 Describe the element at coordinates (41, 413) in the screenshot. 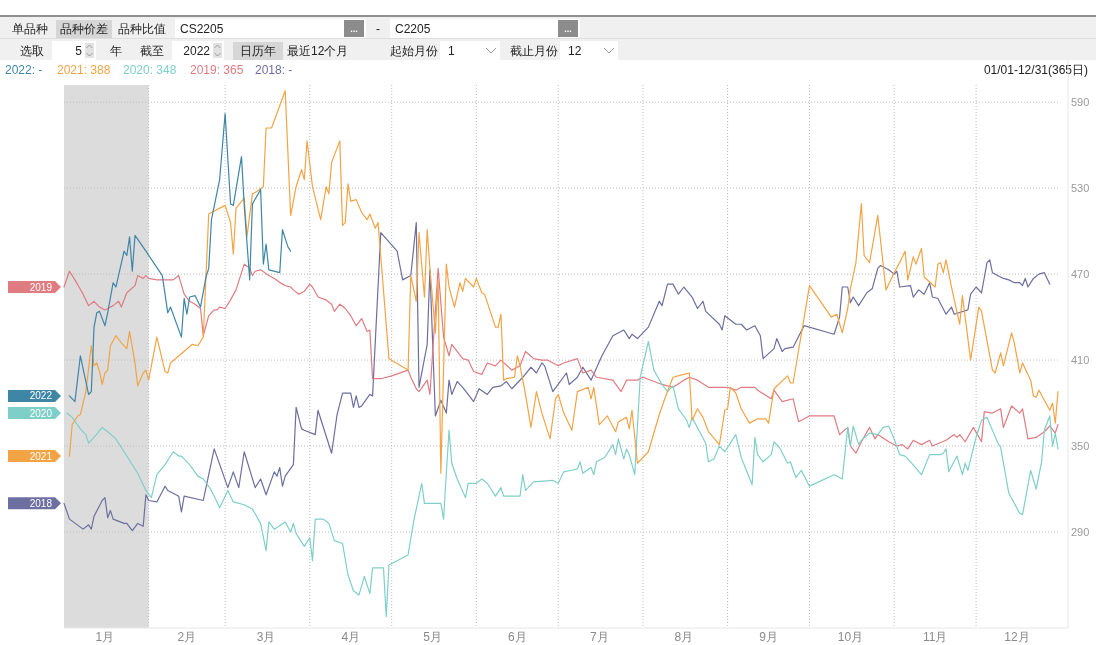

I see `series-label: 2020` at that location.